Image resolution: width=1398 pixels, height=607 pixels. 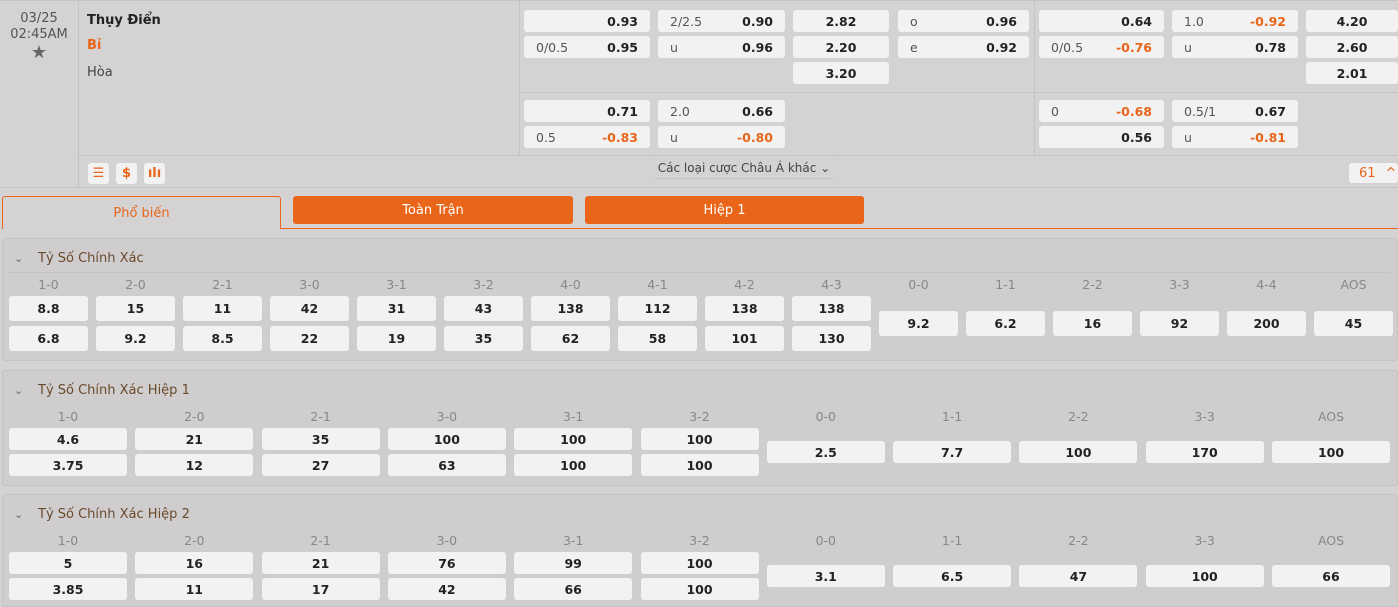 I want to click on score-odds-button: 3.1, so click(x=825, y=576).